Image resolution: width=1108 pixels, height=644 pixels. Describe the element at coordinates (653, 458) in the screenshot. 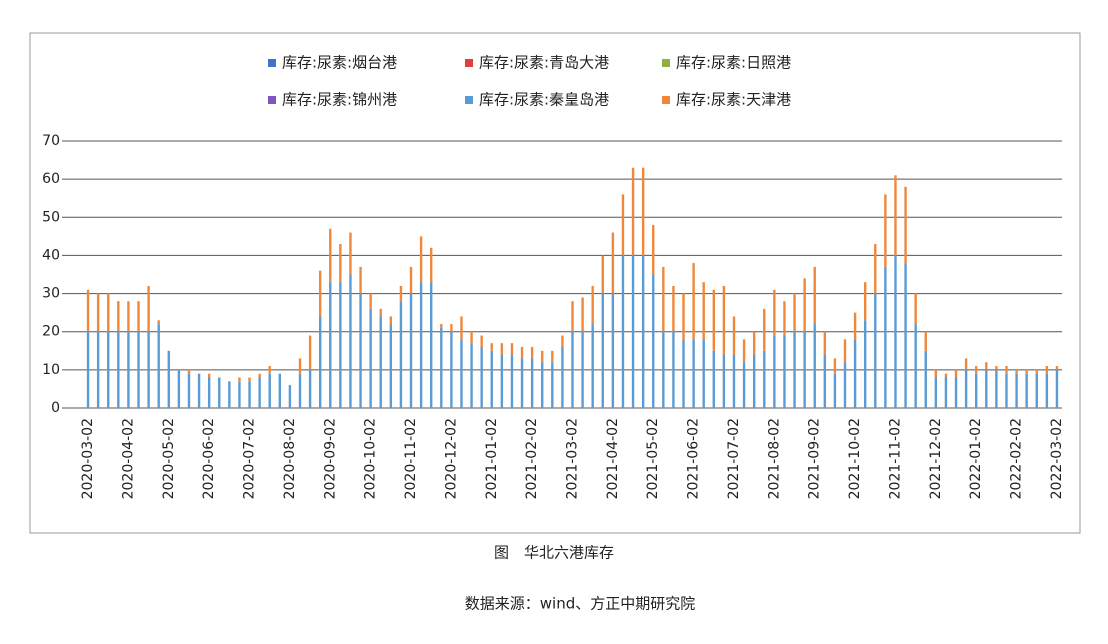

I see `x-tick-label: 2021-05-02` at that location.